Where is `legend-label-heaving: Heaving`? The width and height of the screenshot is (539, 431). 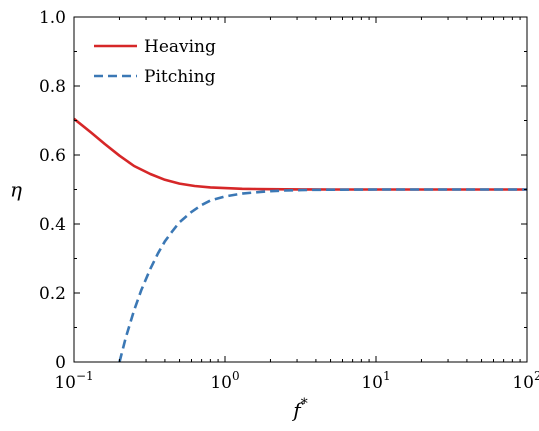
legend-label-heaving: Heaving is located at coordinates (180, 47).